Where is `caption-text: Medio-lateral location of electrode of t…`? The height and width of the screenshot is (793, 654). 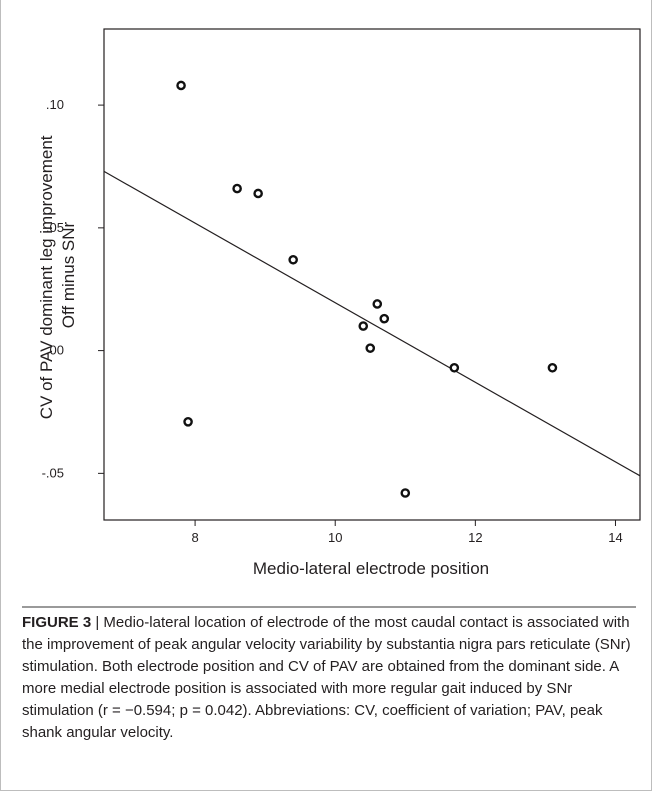
caption-text: Medio-lateral location of electrode of t… is located at coordinates (326, 677).